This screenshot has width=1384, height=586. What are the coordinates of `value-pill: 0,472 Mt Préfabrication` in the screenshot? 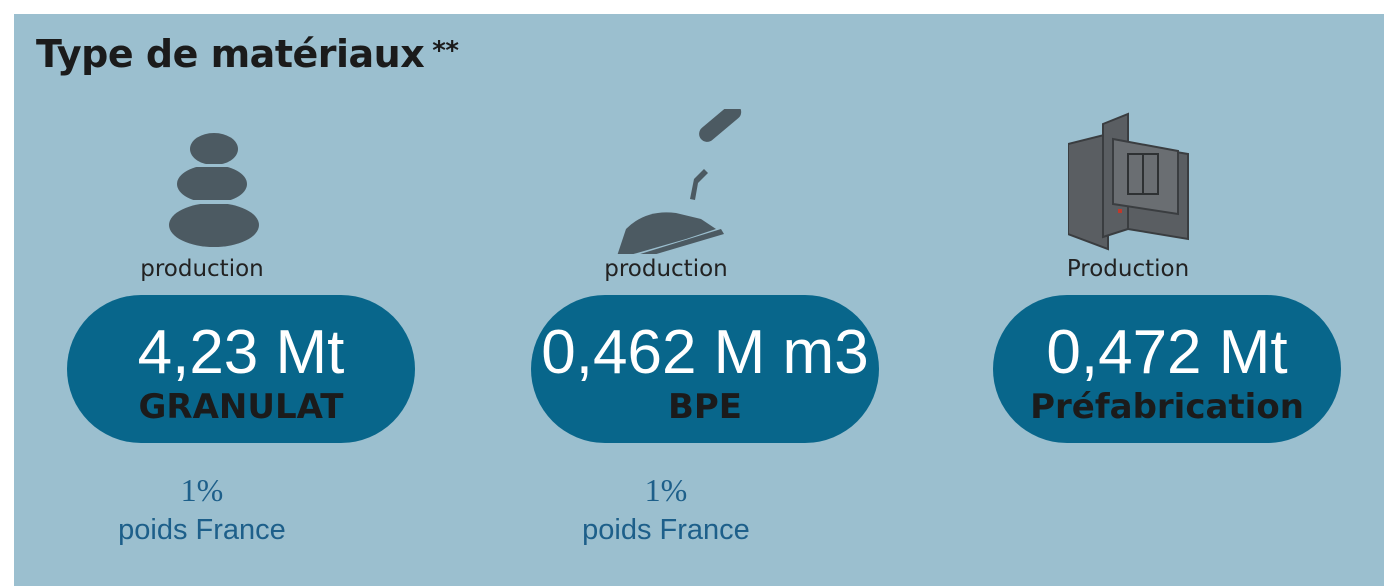 It's located at (1167, 369).